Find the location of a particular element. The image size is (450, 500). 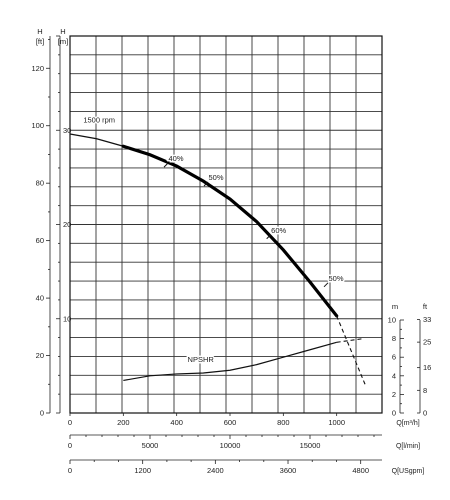

npshr-label: NPSHR is located at coordinates (201, 359).